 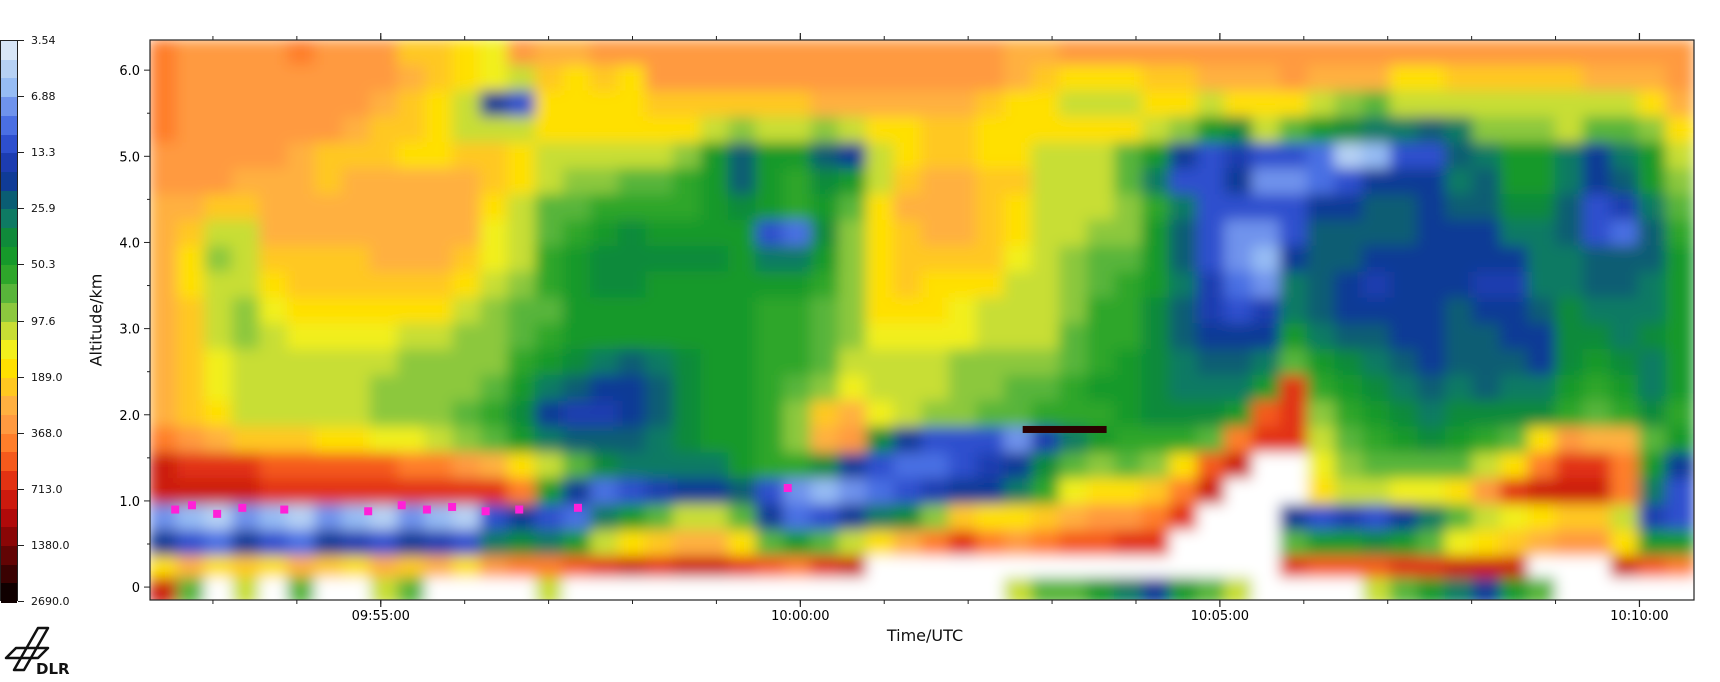 I want to click on colorbar-segment, so click(x=9, y=69).